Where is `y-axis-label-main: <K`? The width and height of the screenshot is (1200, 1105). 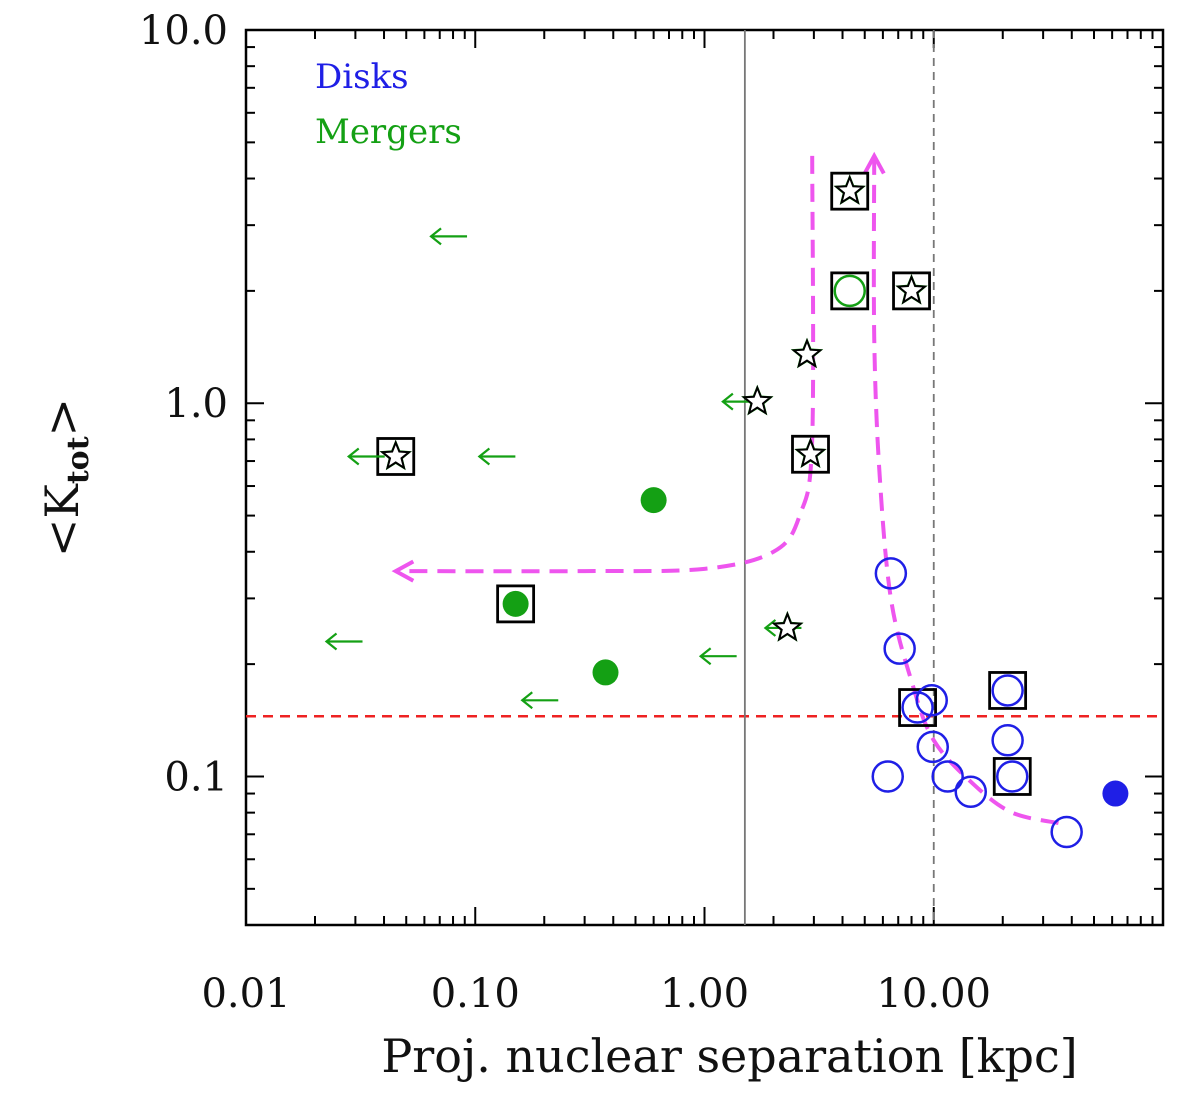
y-axis-label-main: <K is located at coordinates (62, 520).